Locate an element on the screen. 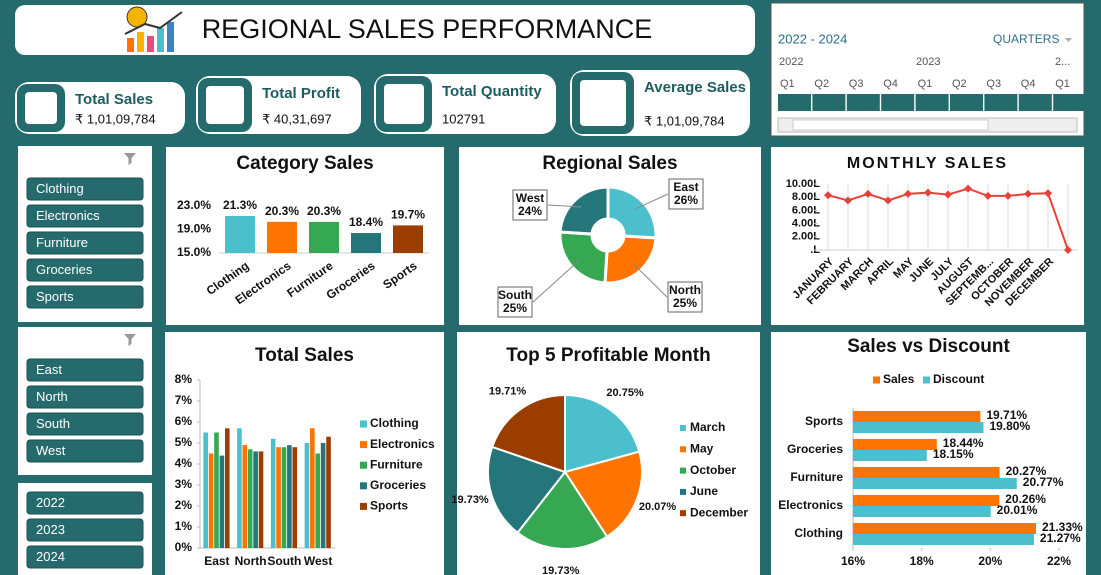 The width and height of the screenshot is (1101, 575). y-tick-label: 2% is located at coordinates (184, 505).